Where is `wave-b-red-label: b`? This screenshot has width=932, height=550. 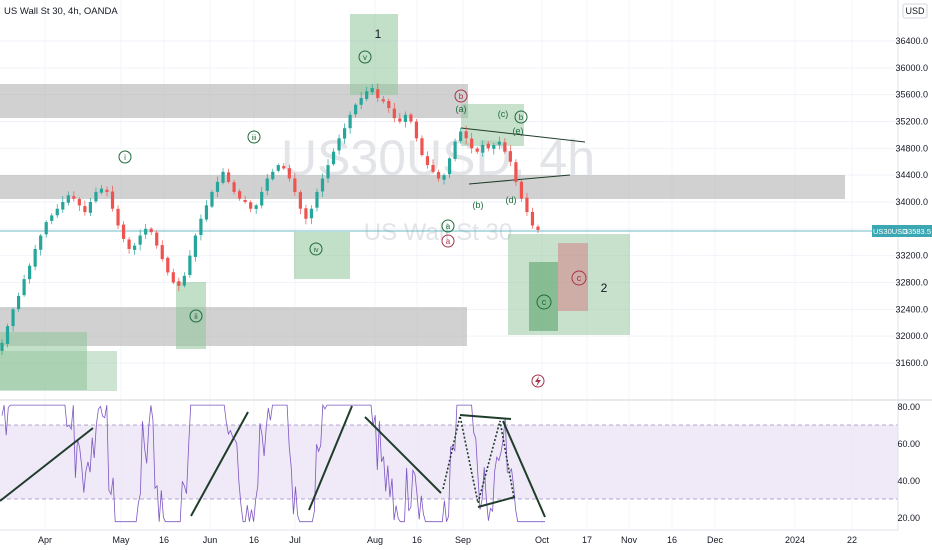
wave-b-red-label: b is located at coordinates (461, 96).